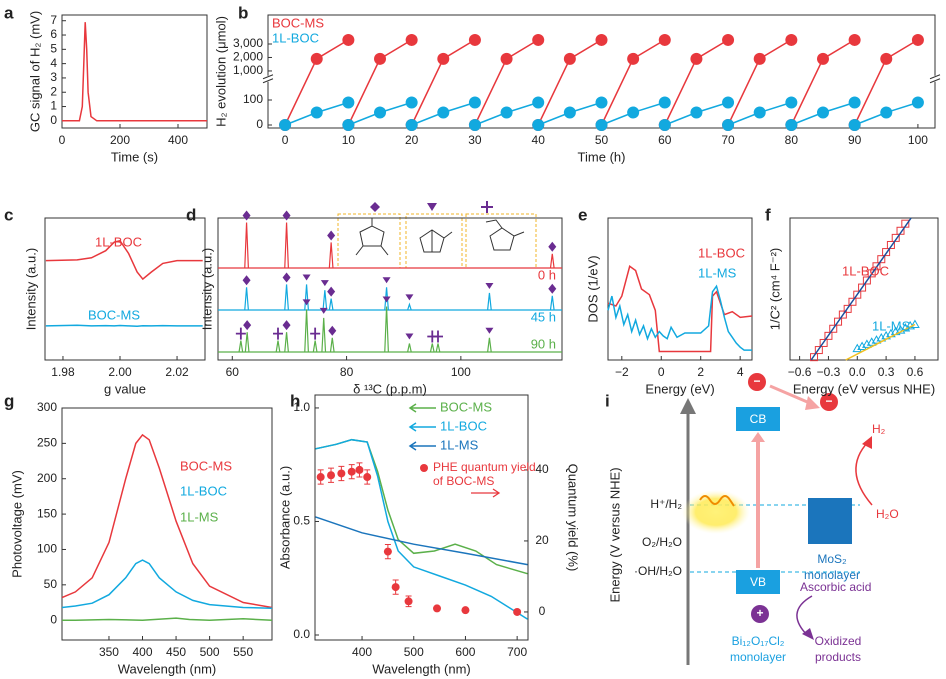 The width and height of the screenshot is (946, 679). I want to click on x-axis-title: Energy (eV), so click(679, 388).